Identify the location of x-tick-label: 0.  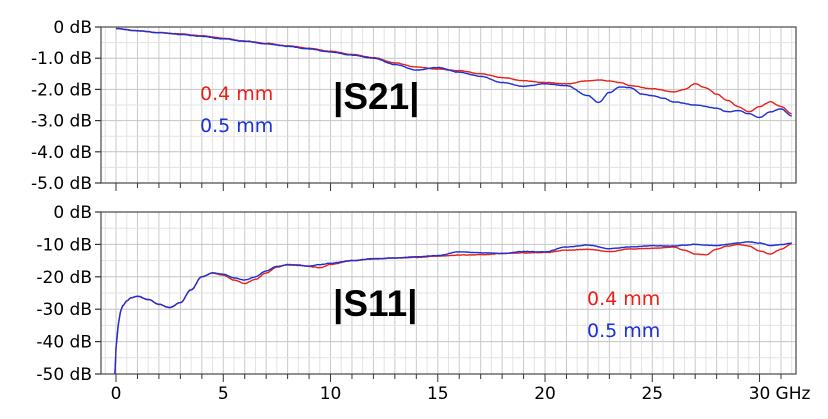
(116, 394).